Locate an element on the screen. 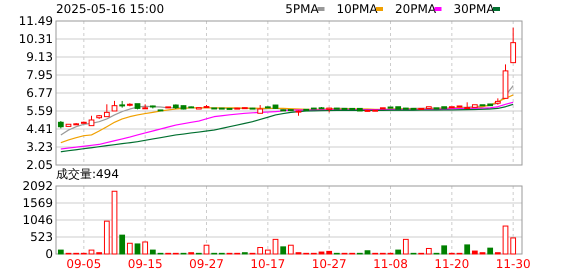 This screenshot has height=276, width=578. line-series is located at coordinates (287, 119).